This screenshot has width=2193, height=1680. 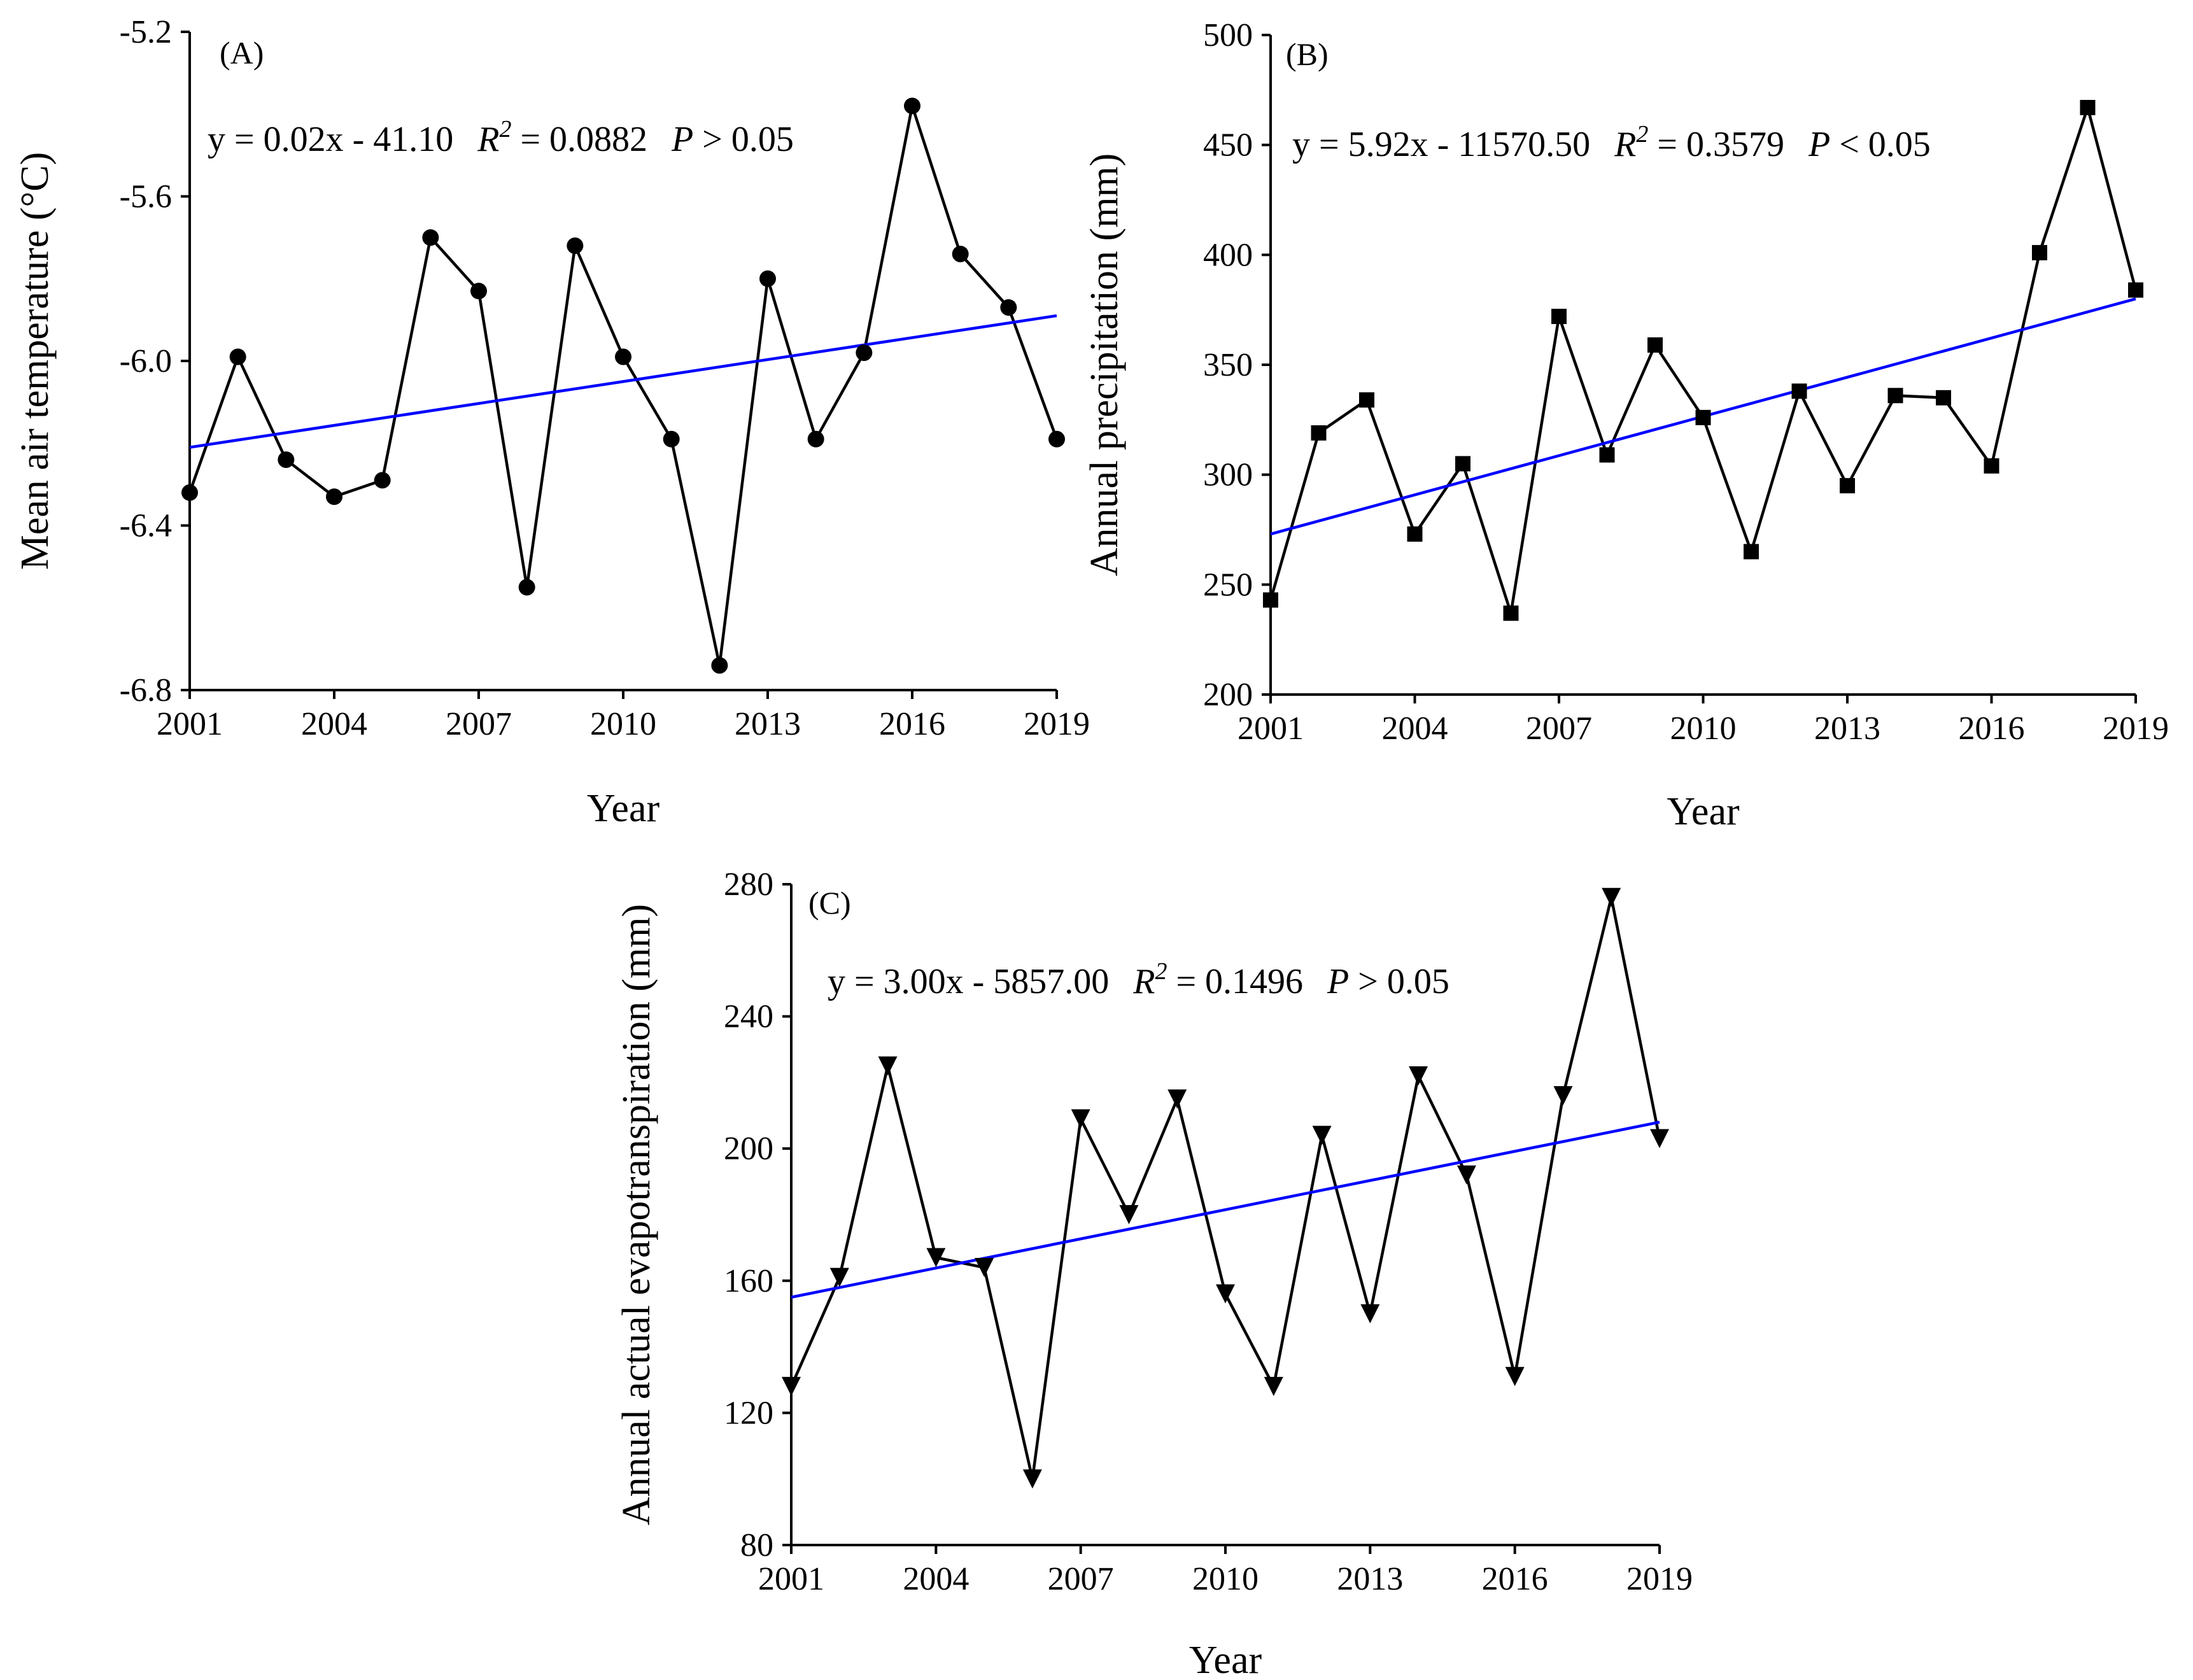 I want to click on chart-a-point-2018, so click(x=1008, y=307).